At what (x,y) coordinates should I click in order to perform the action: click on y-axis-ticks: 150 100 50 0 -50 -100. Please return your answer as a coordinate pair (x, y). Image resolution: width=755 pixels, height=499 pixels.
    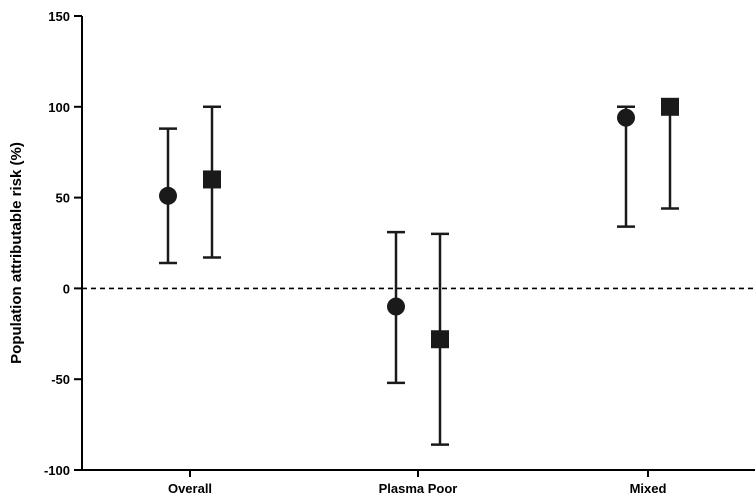
    Looking at the image, I should click on (63, 243).